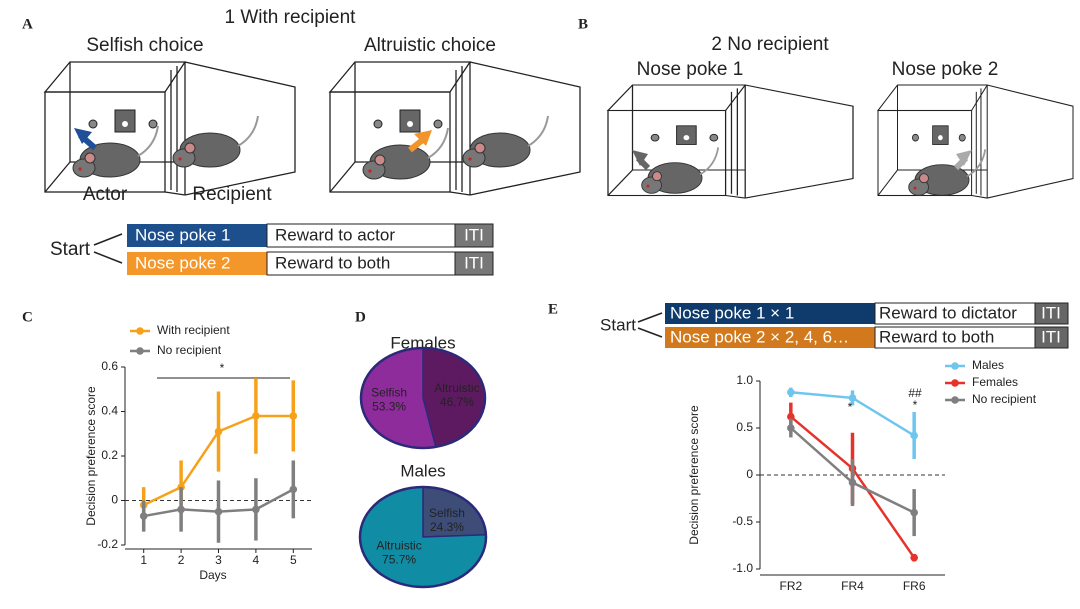 Image resolution: width=1080 pixels, height=609 pixels. What do you see at coordinates (457, 402) in the screenshot?
I see `slice-value: 46.7%` at bounding box center [457, 402].